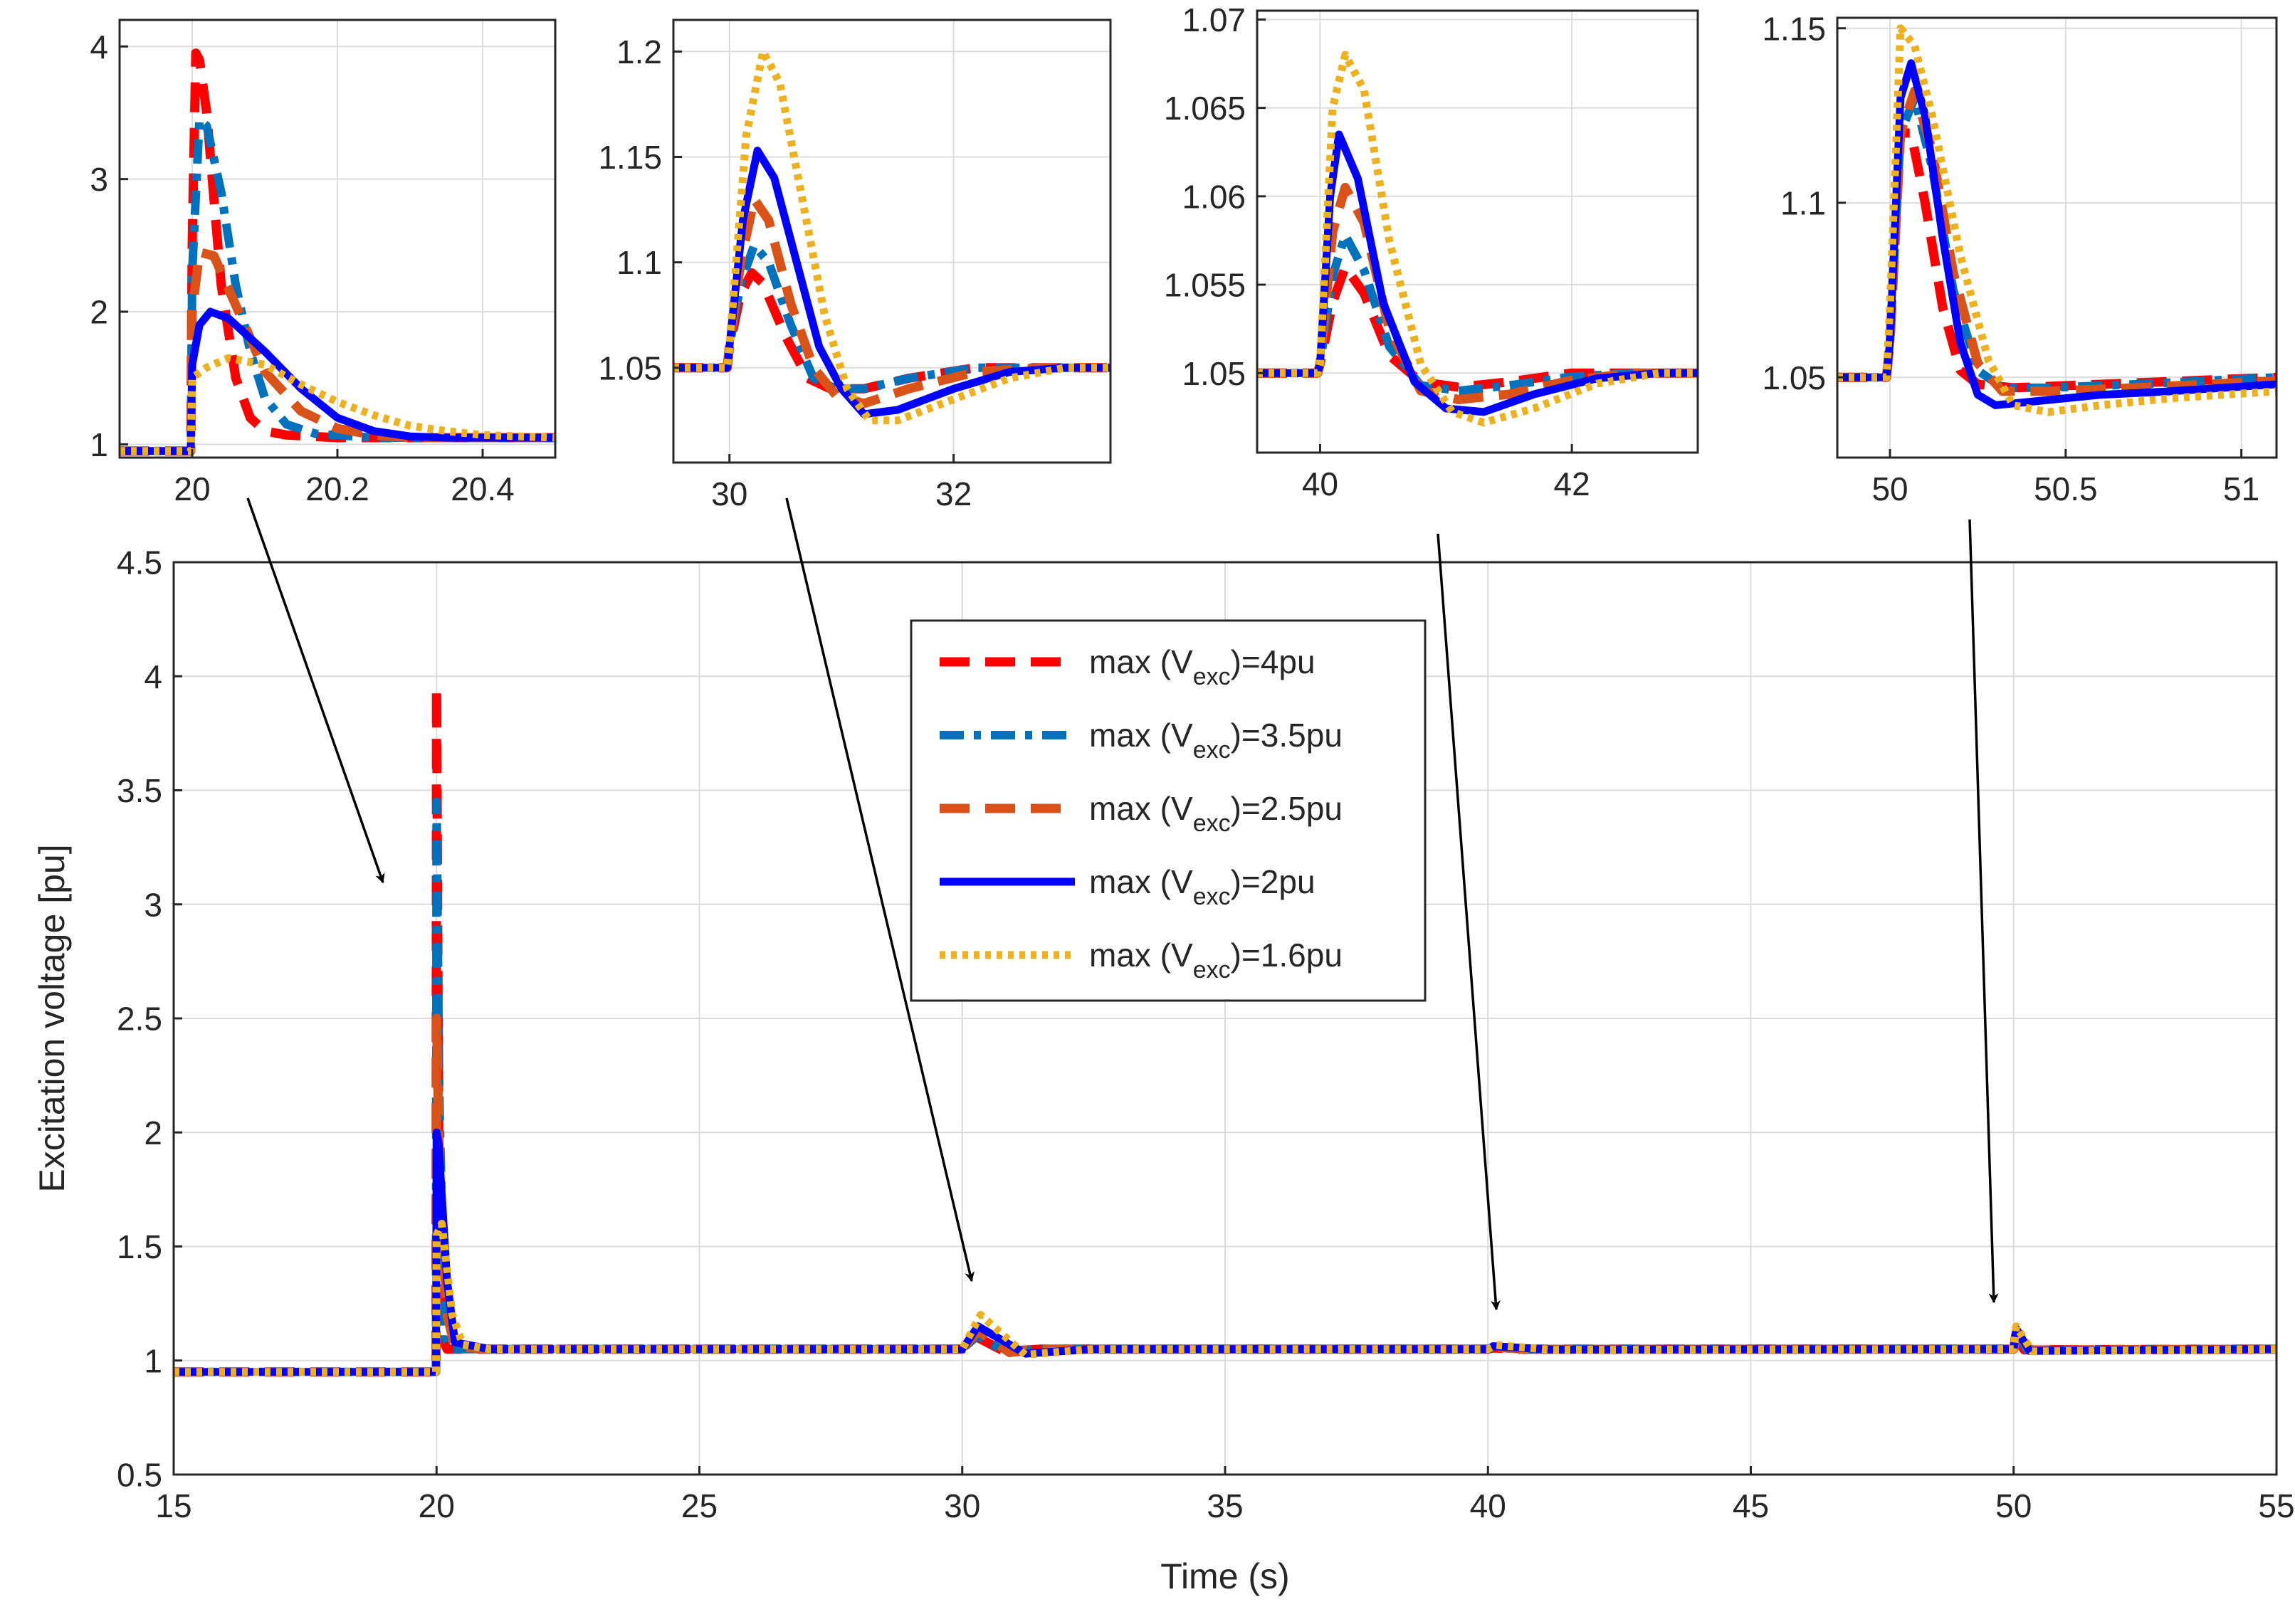  I want to click on inset2-plot-area, so click(891, 241).